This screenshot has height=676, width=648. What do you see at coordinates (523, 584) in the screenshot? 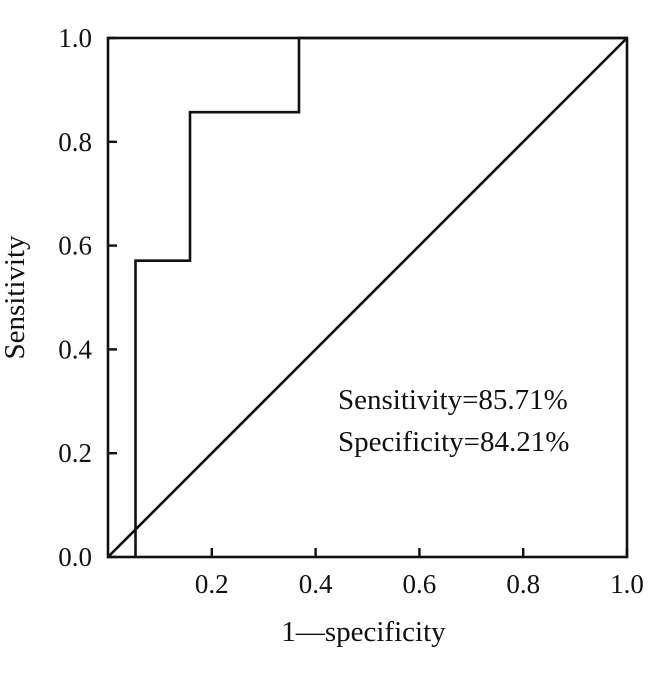
I see `x-tick-label: 0.8` at bounding box center [523, 584].